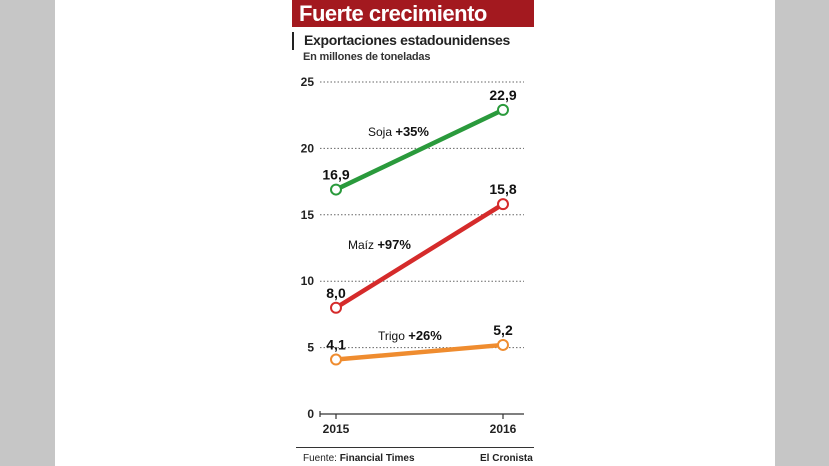 Image resolution: width=829 pixels, height=466 pixels. What do you see at coordinates (336, 429) in the screenshot?
I see `x-tick-label: 2015` at bounding box center [336, 429].